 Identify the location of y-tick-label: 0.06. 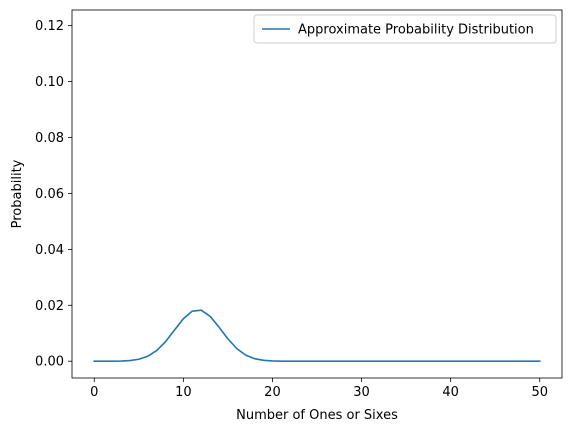
(49, 194).